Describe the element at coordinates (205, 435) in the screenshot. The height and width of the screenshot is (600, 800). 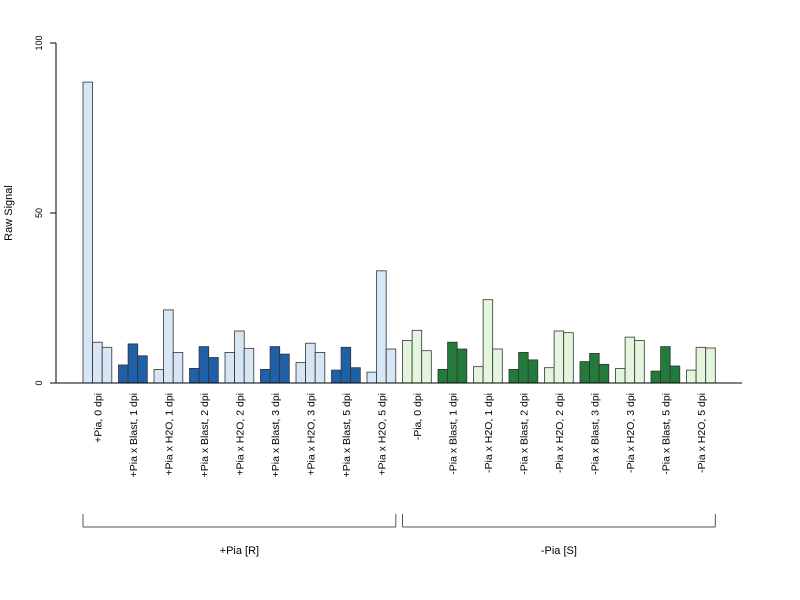
I see `category-label: +Pia x Blast, 2 dpi` at that location.